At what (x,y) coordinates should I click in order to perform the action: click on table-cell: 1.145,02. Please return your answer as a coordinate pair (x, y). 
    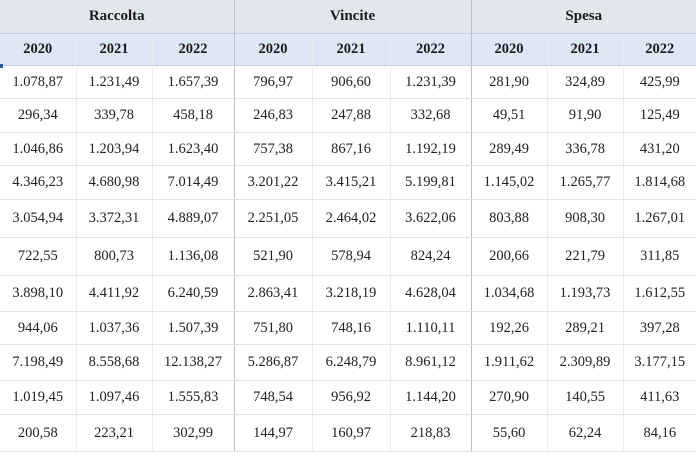
    Looking at the image, I should click on (509, 182).